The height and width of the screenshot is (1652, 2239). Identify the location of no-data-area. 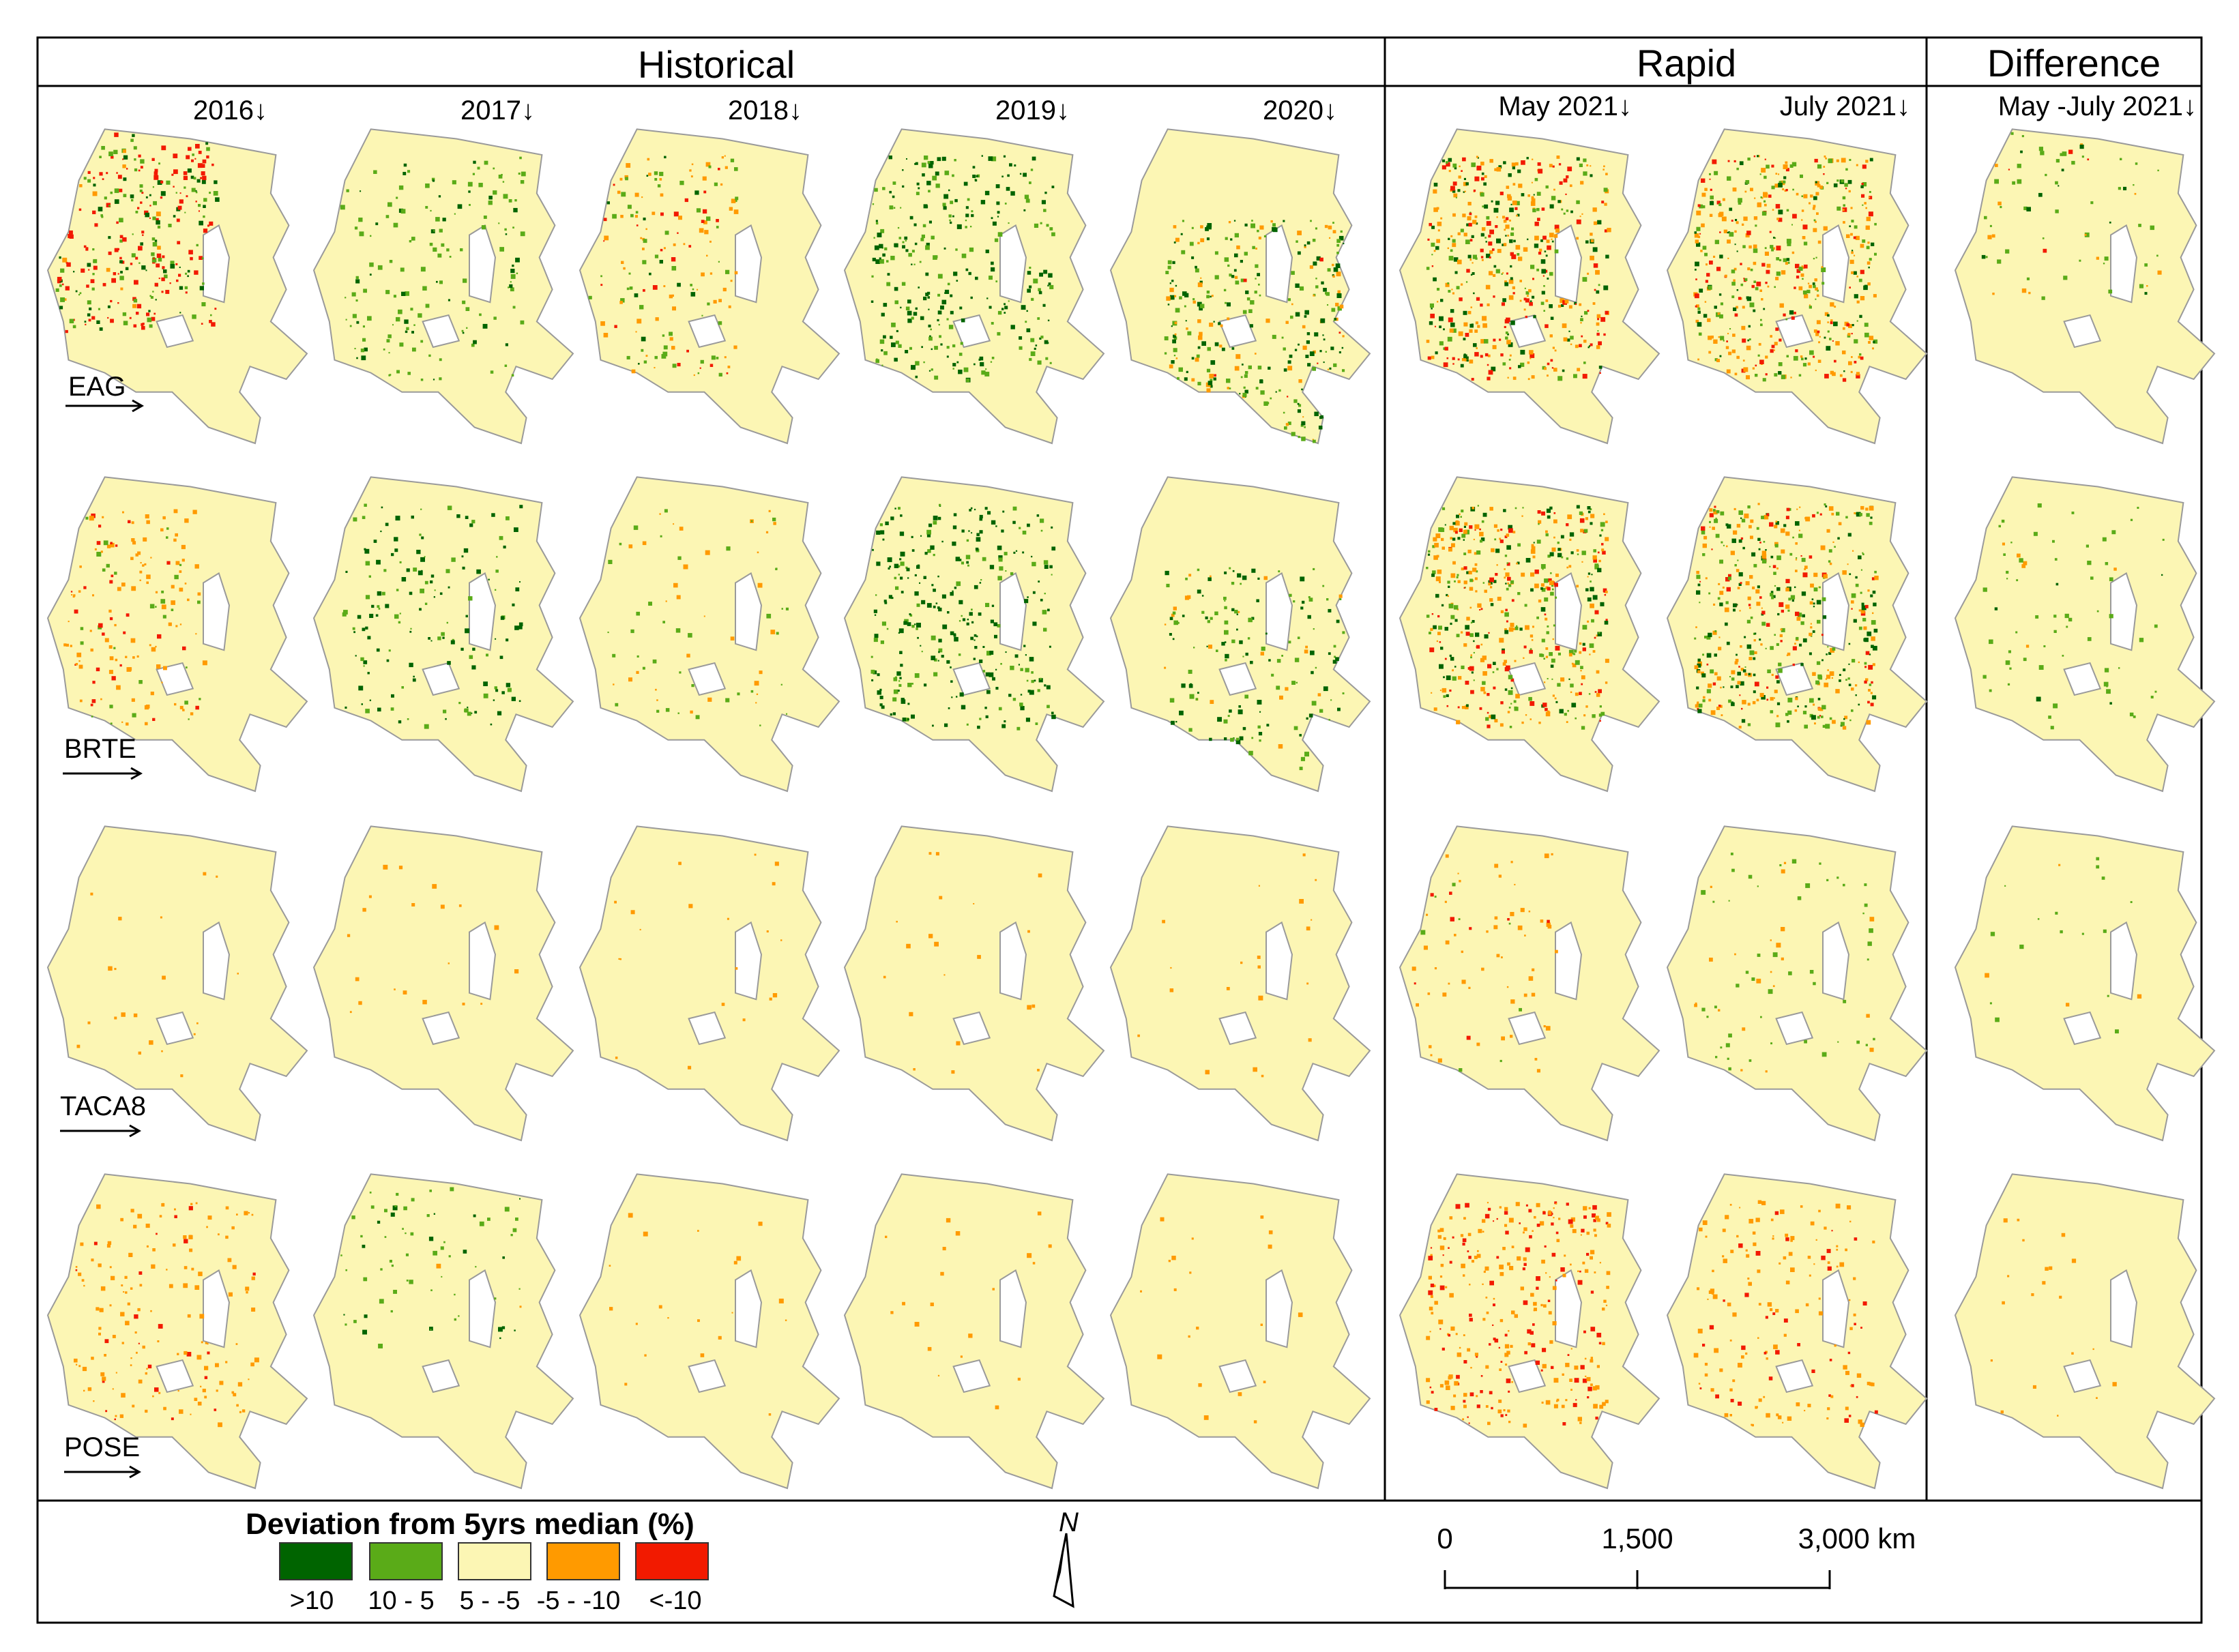
(1279, 1308).